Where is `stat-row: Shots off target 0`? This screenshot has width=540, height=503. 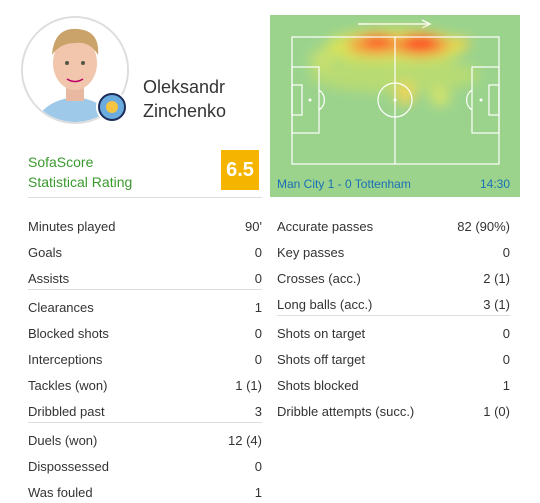
stat-row: Shots off target 0 is located at coordinates (393, 360).